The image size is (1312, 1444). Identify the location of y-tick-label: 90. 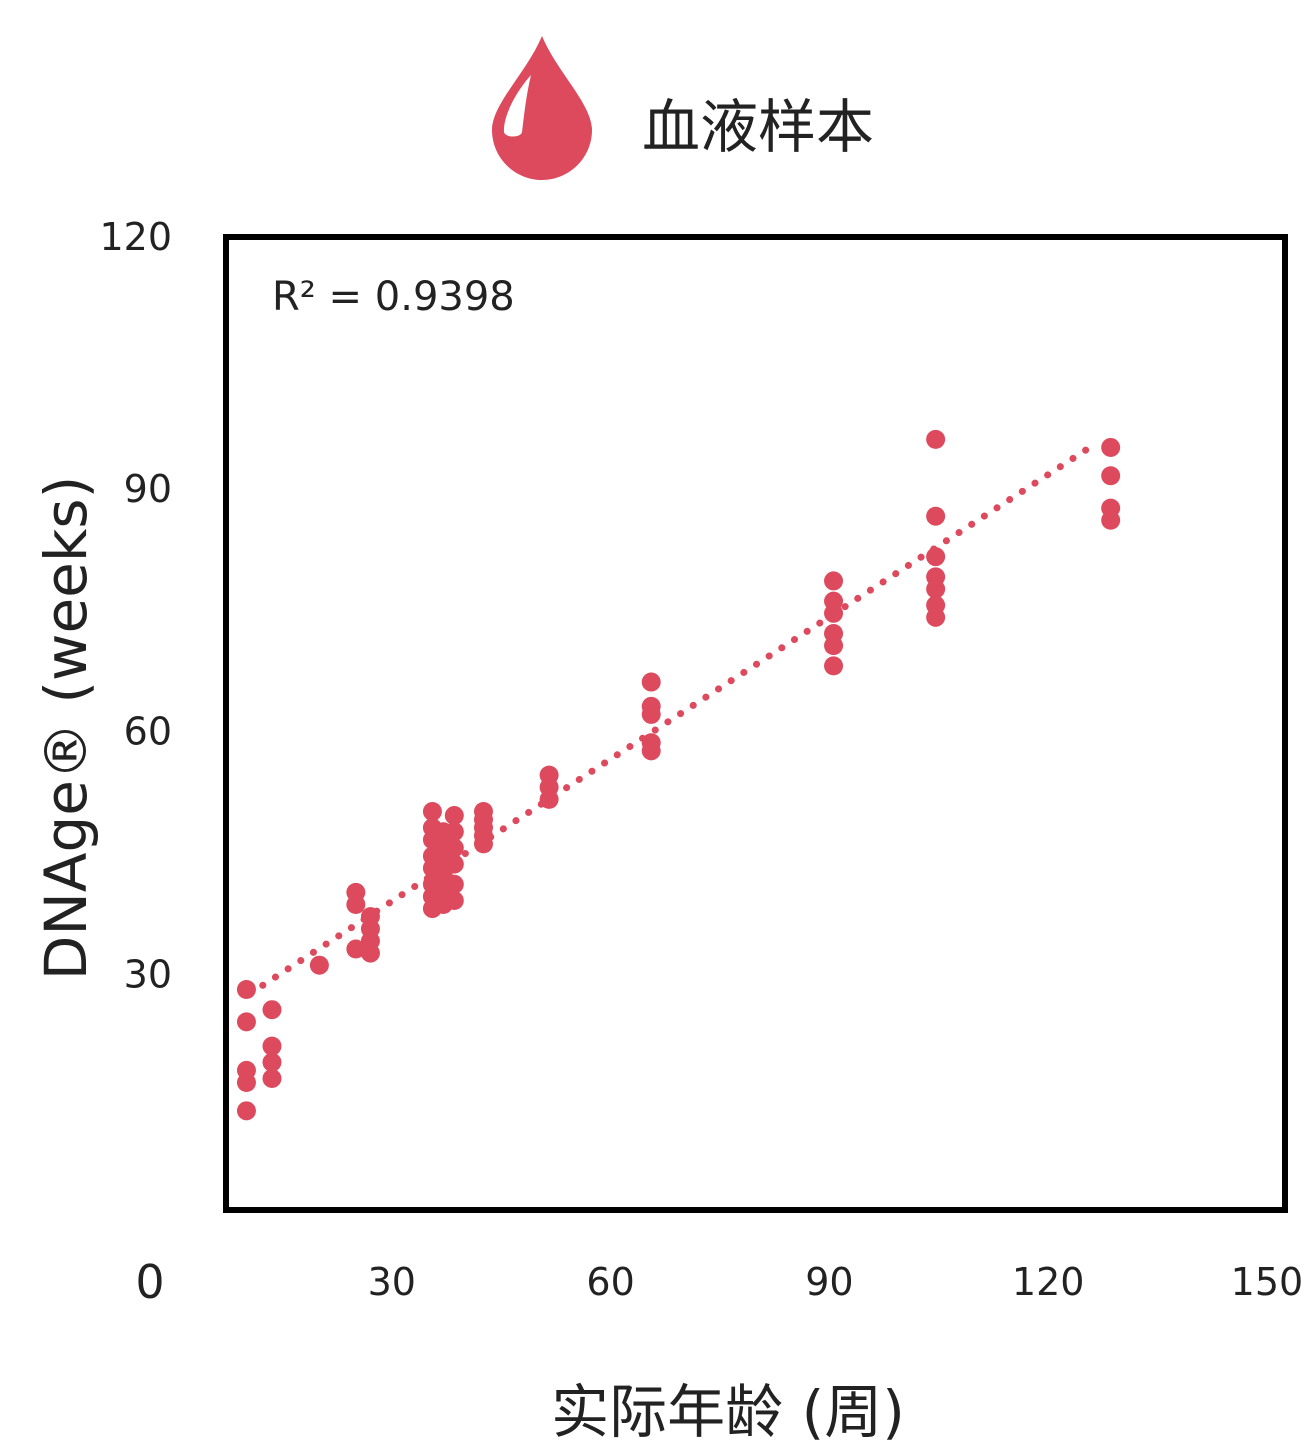
(148, 489).